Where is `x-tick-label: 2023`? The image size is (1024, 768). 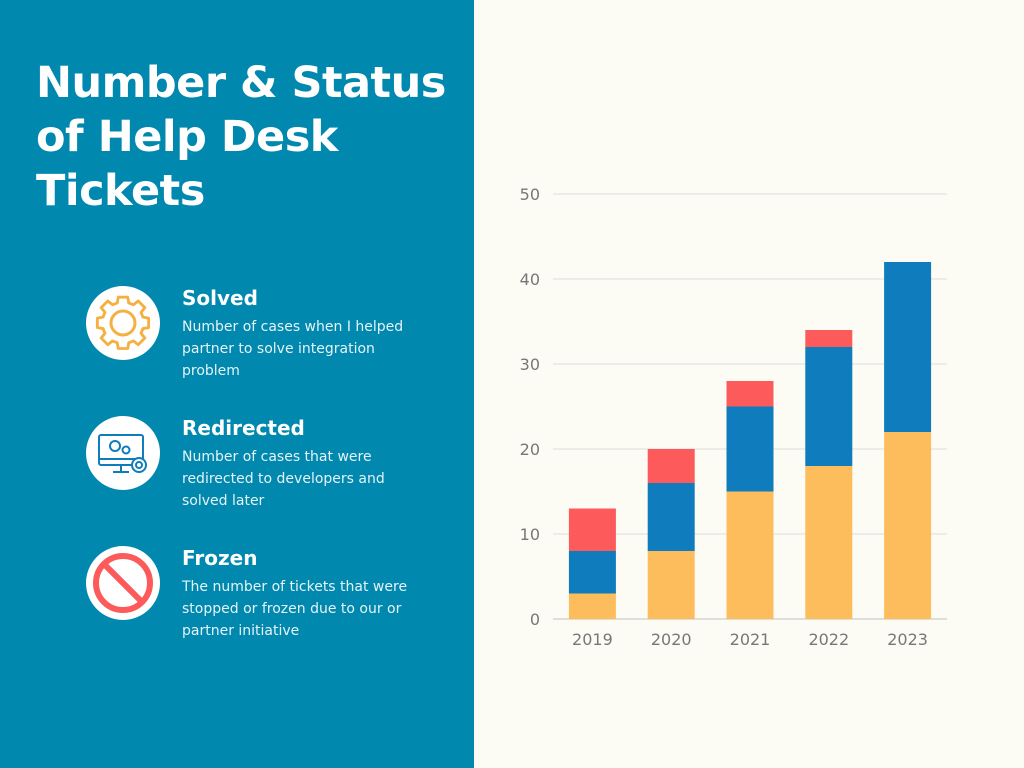 x-tick-label: 2023 is located at coordinates (907, 639).